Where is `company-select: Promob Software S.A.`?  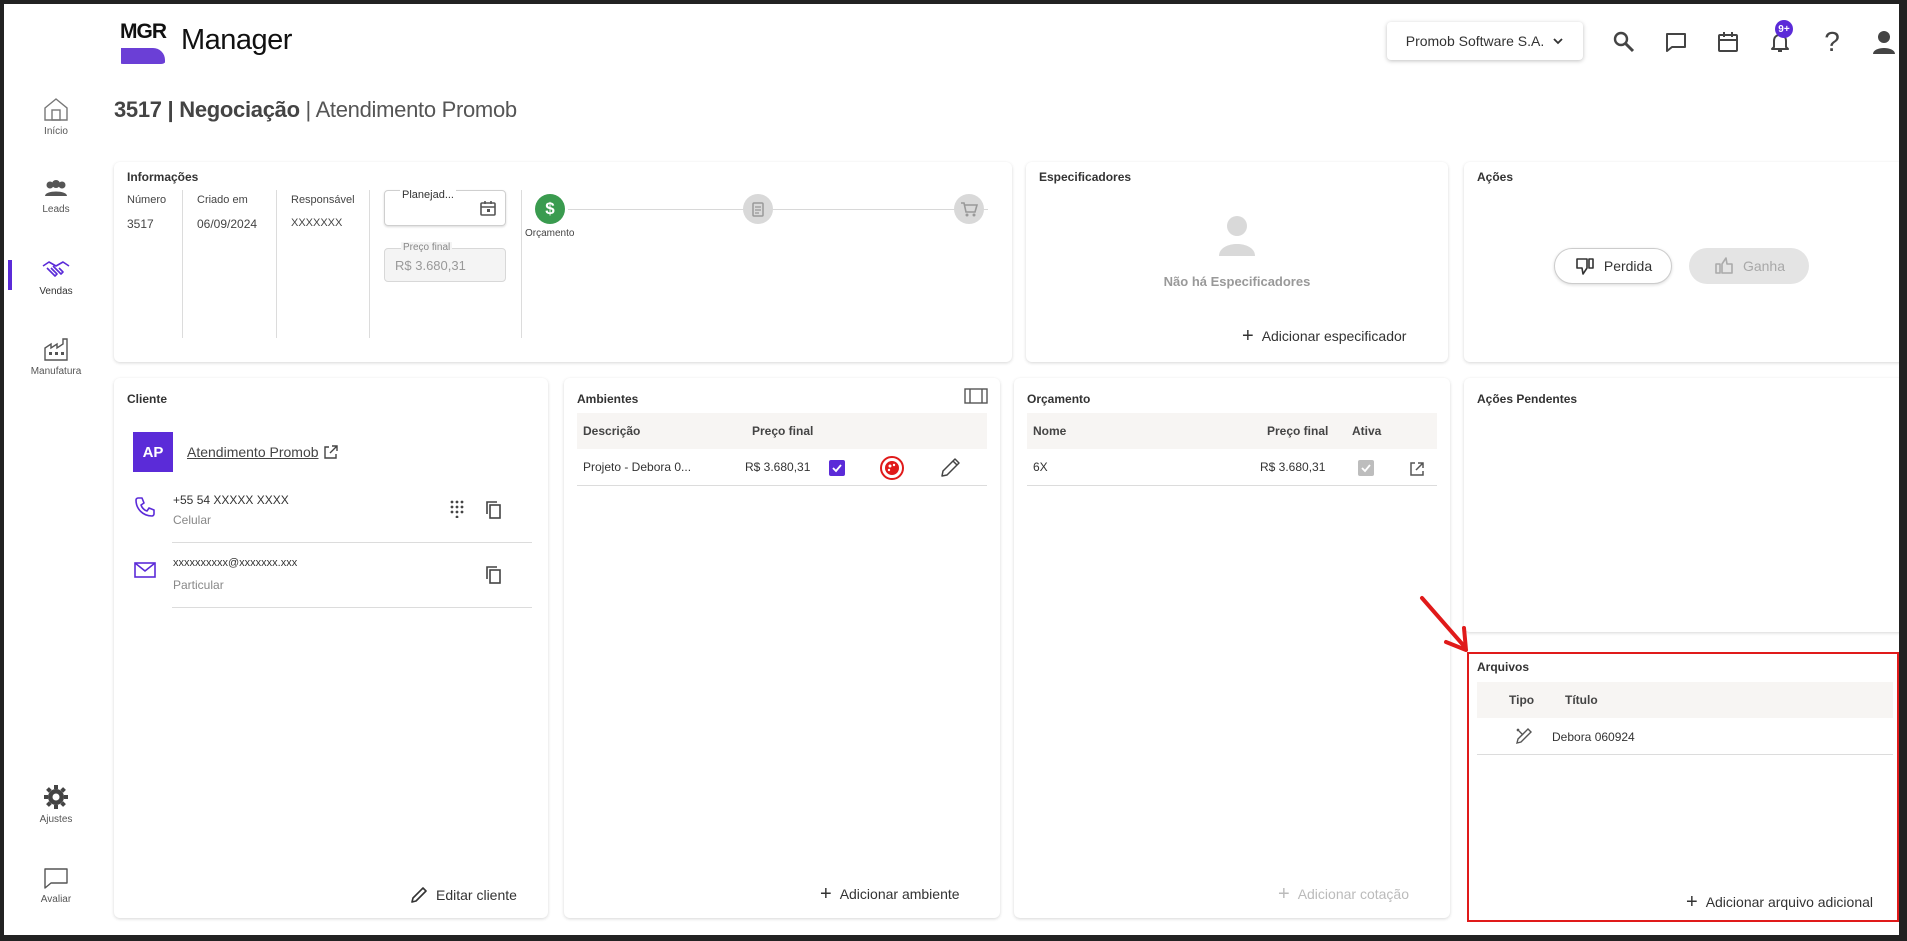 company-select: Promob Software S.A. is located at coordinates (1485, 41).